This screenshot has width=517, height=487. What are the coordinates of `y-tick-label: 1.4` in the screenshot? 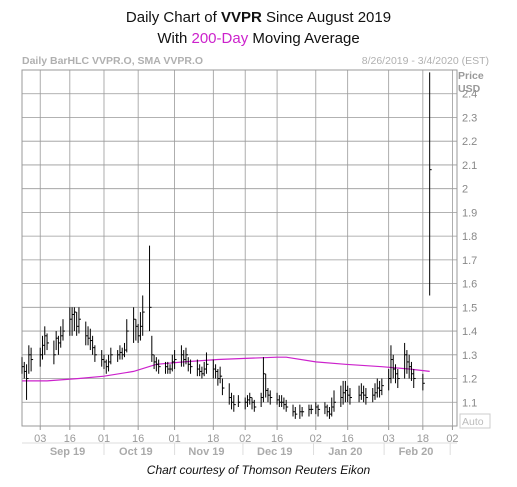 It's located at (469, 332).